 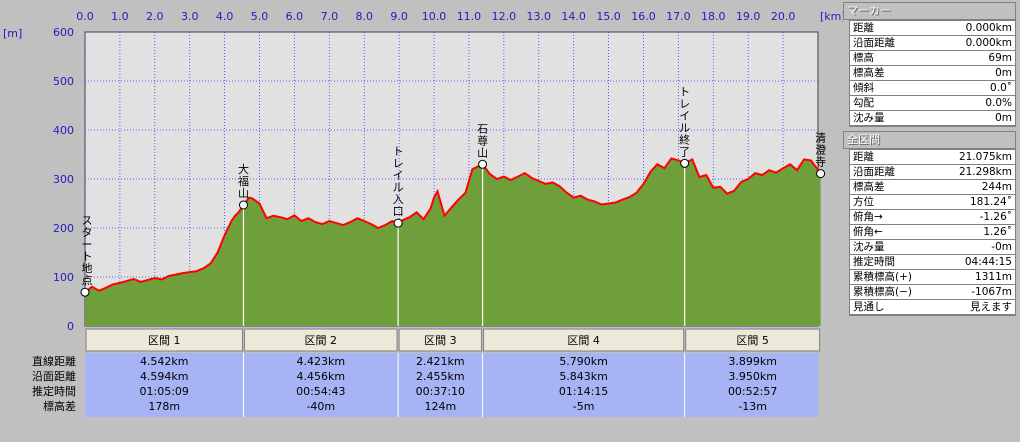 I want to click on marker_panel-key: 沿面距離, so click(x=874, y=43).